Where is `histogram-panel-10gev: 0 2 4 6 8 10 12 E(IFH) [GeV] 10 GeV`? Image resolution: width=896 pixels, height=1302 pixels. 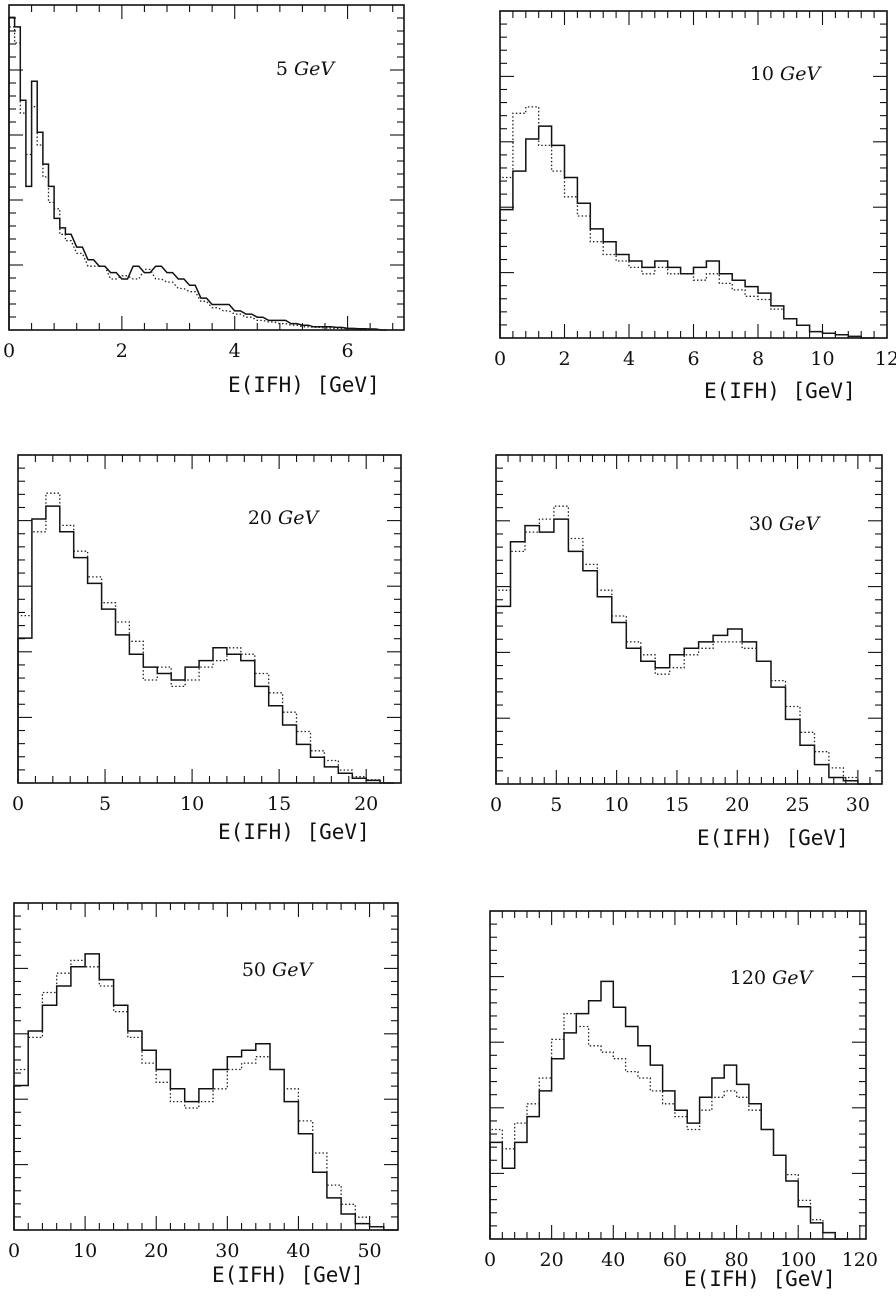 histogram-panel-10gev: 0 2 4 6 8 10 12 E(IFH) [GeV] 10 GeV is located at coordinates (695, 206).